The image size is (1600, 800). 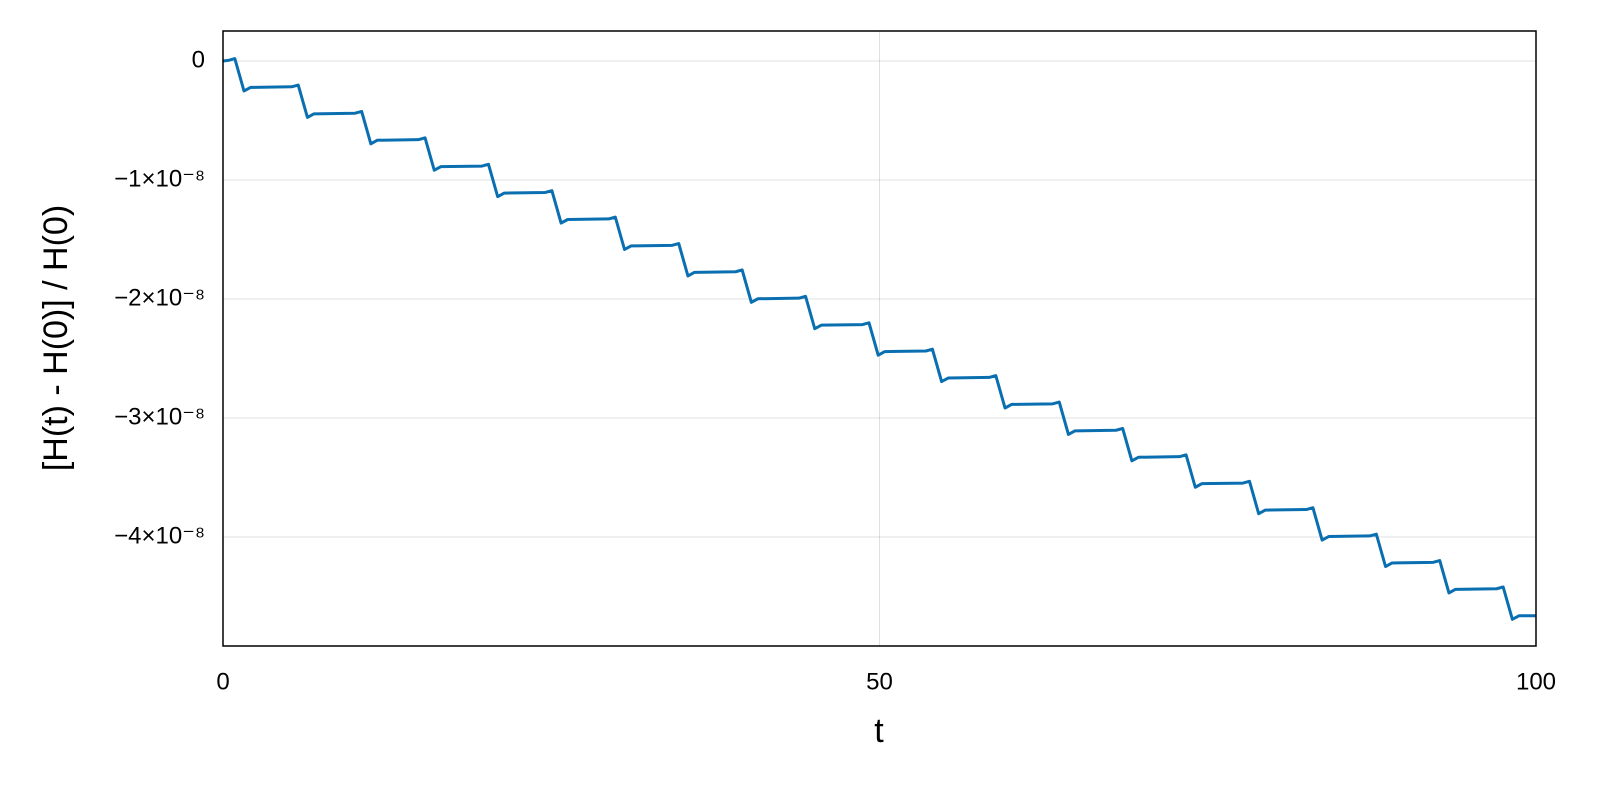 What do you see at coordinates (222, 681) in the screenshot?
I see `x-tick-label: 0` at bounding box center [222, 681].